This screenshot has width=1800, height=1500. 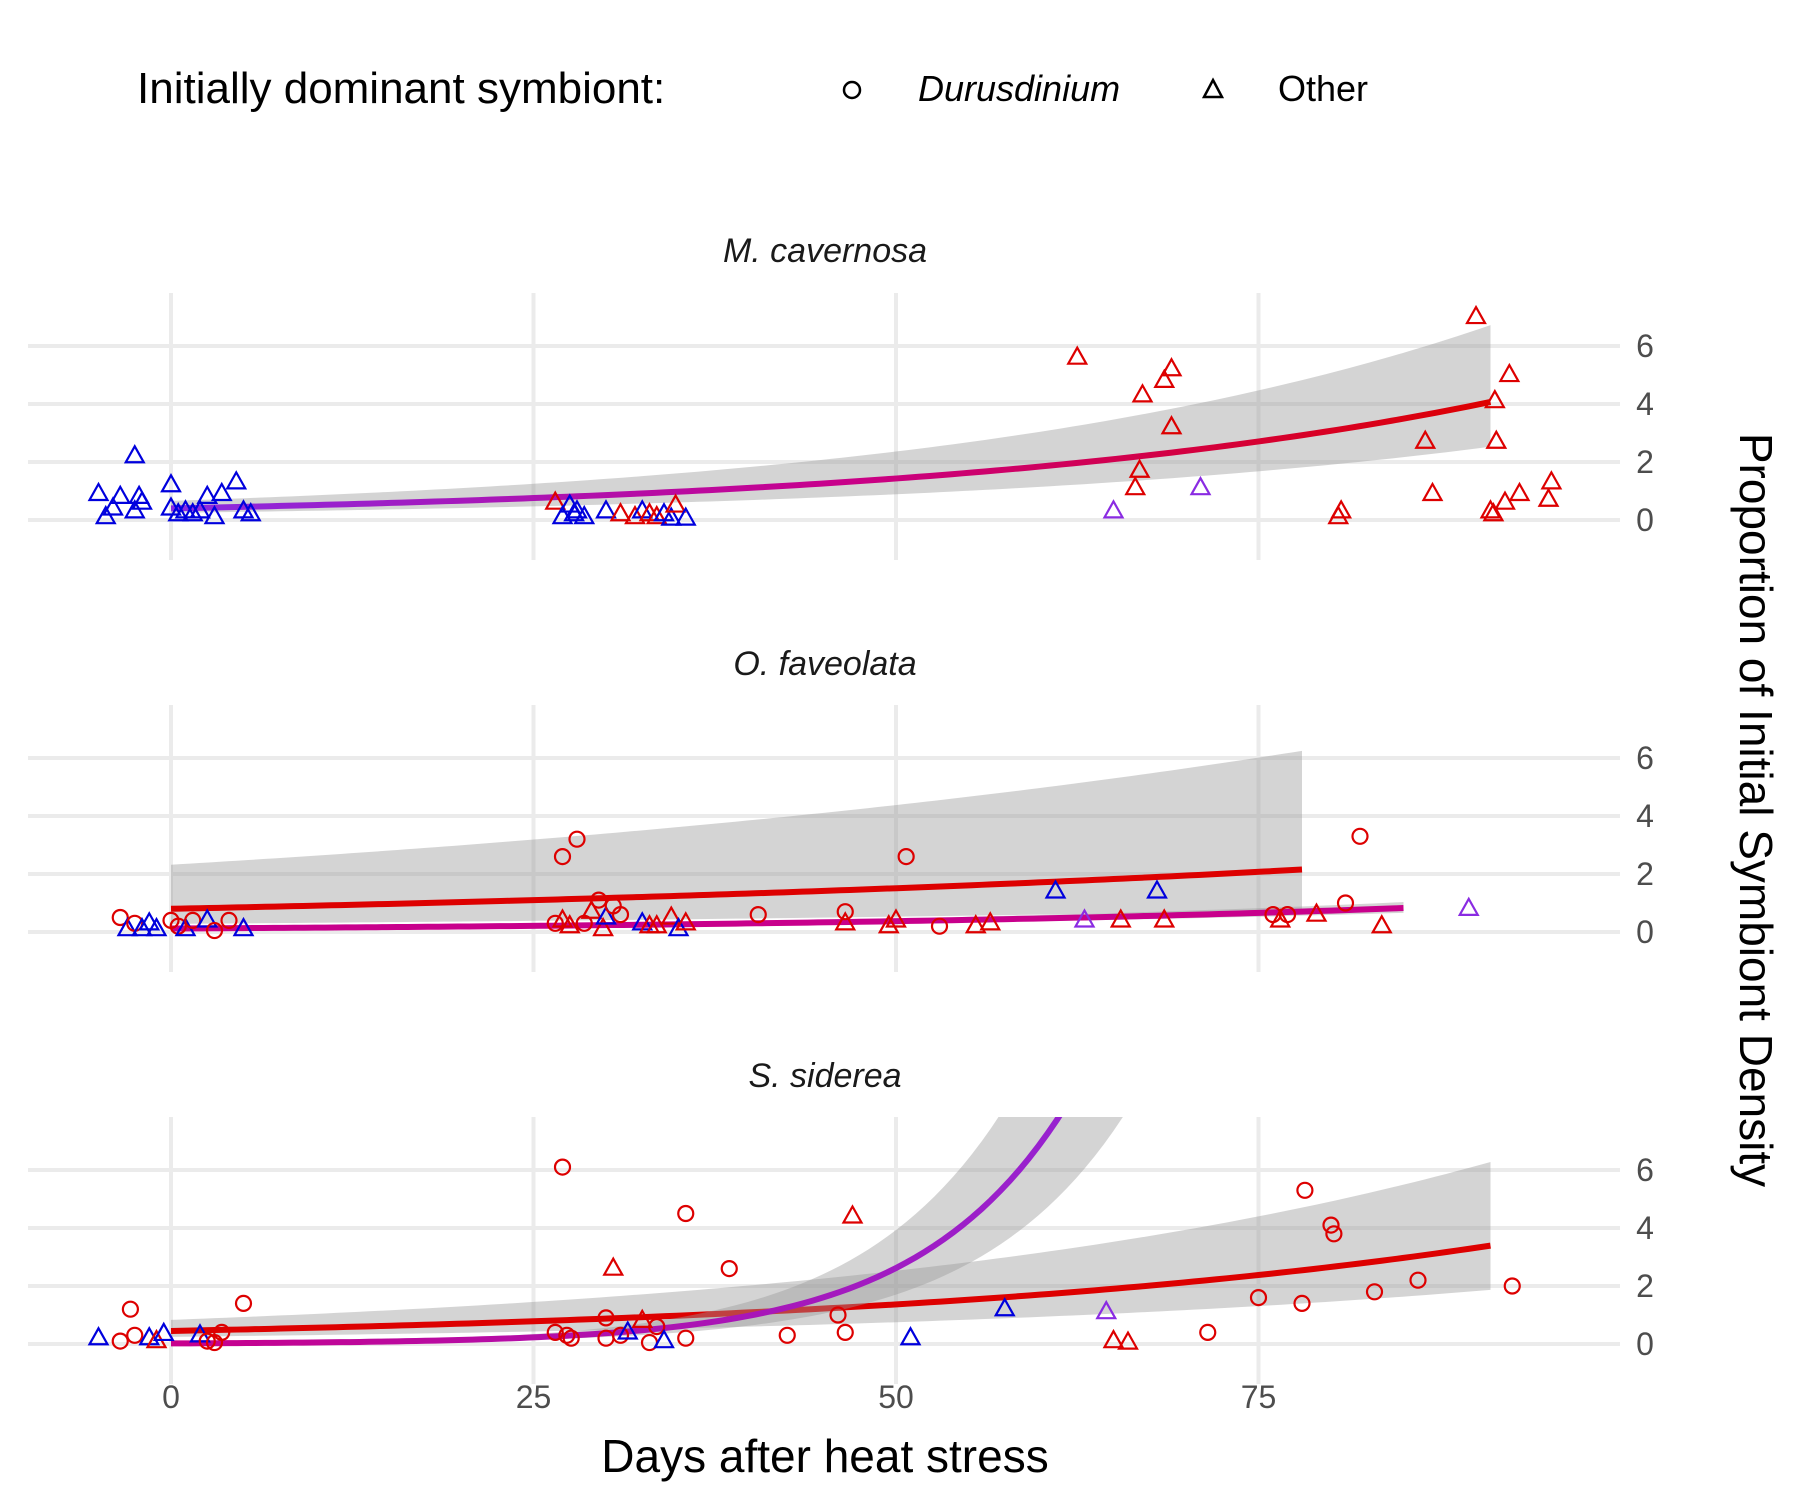 What do you see at coordinates (1645, 816) in the screenshot?
I see `y-tick-label: 4` at bounding box center [1645, 816].